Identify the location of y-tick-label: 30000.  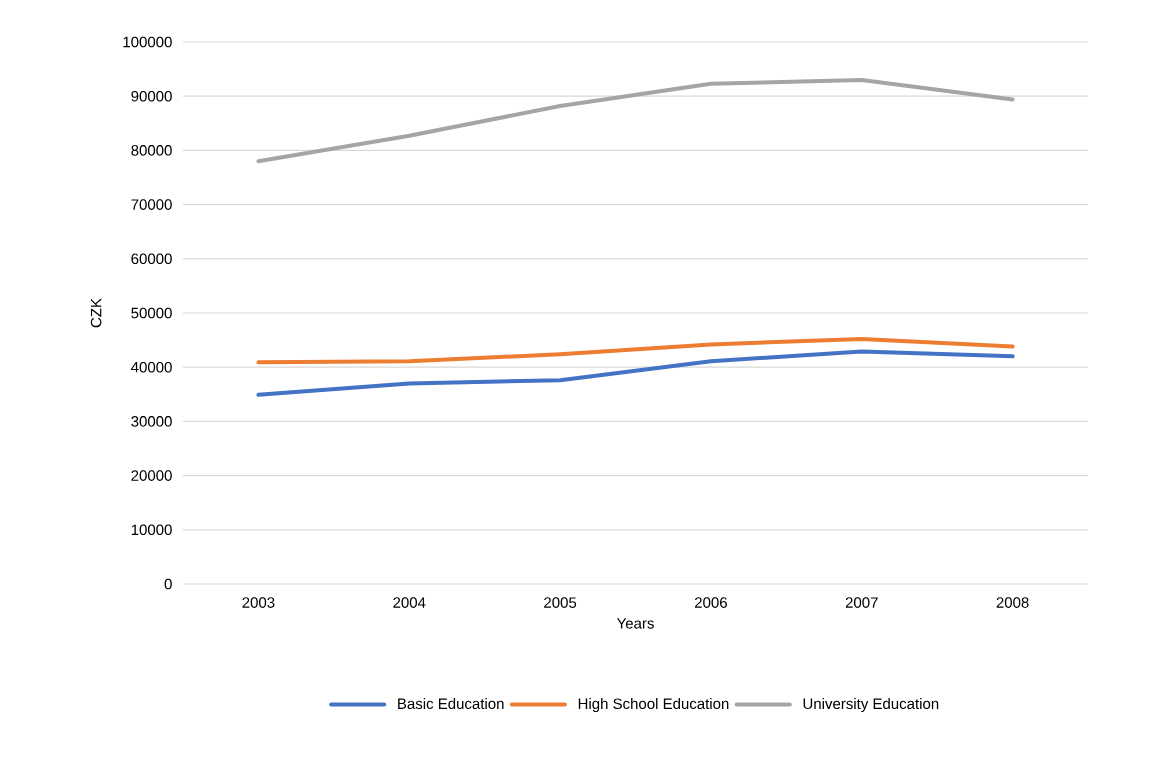
(151, 421).